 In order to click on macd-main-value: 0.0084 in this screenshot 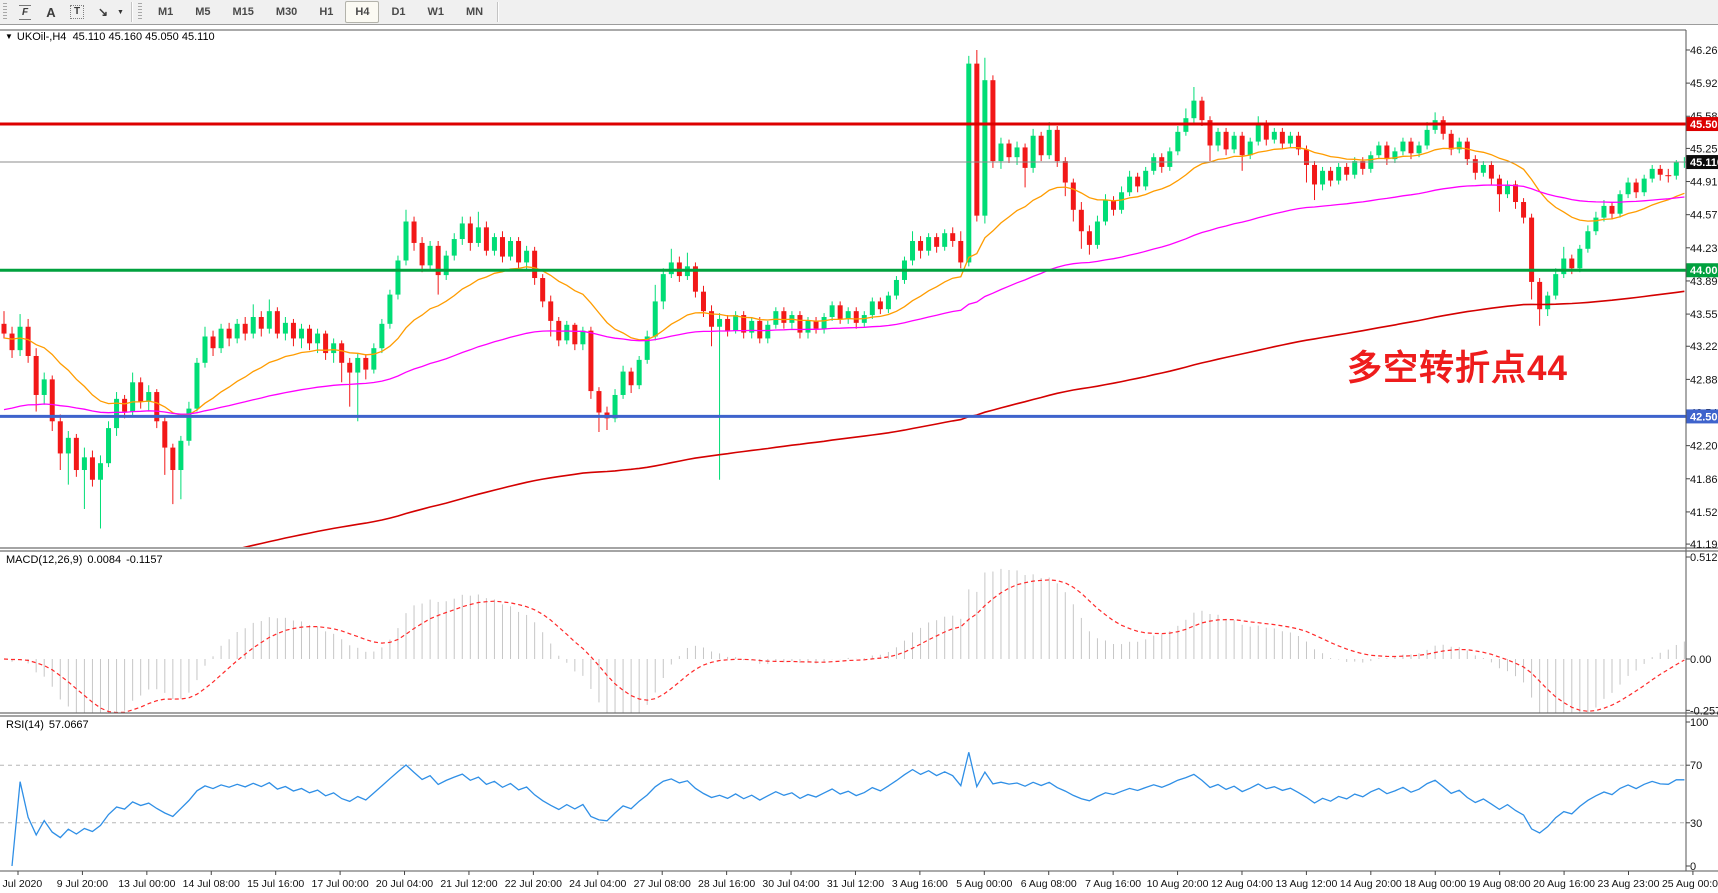, I will do `click(104, 560)`.